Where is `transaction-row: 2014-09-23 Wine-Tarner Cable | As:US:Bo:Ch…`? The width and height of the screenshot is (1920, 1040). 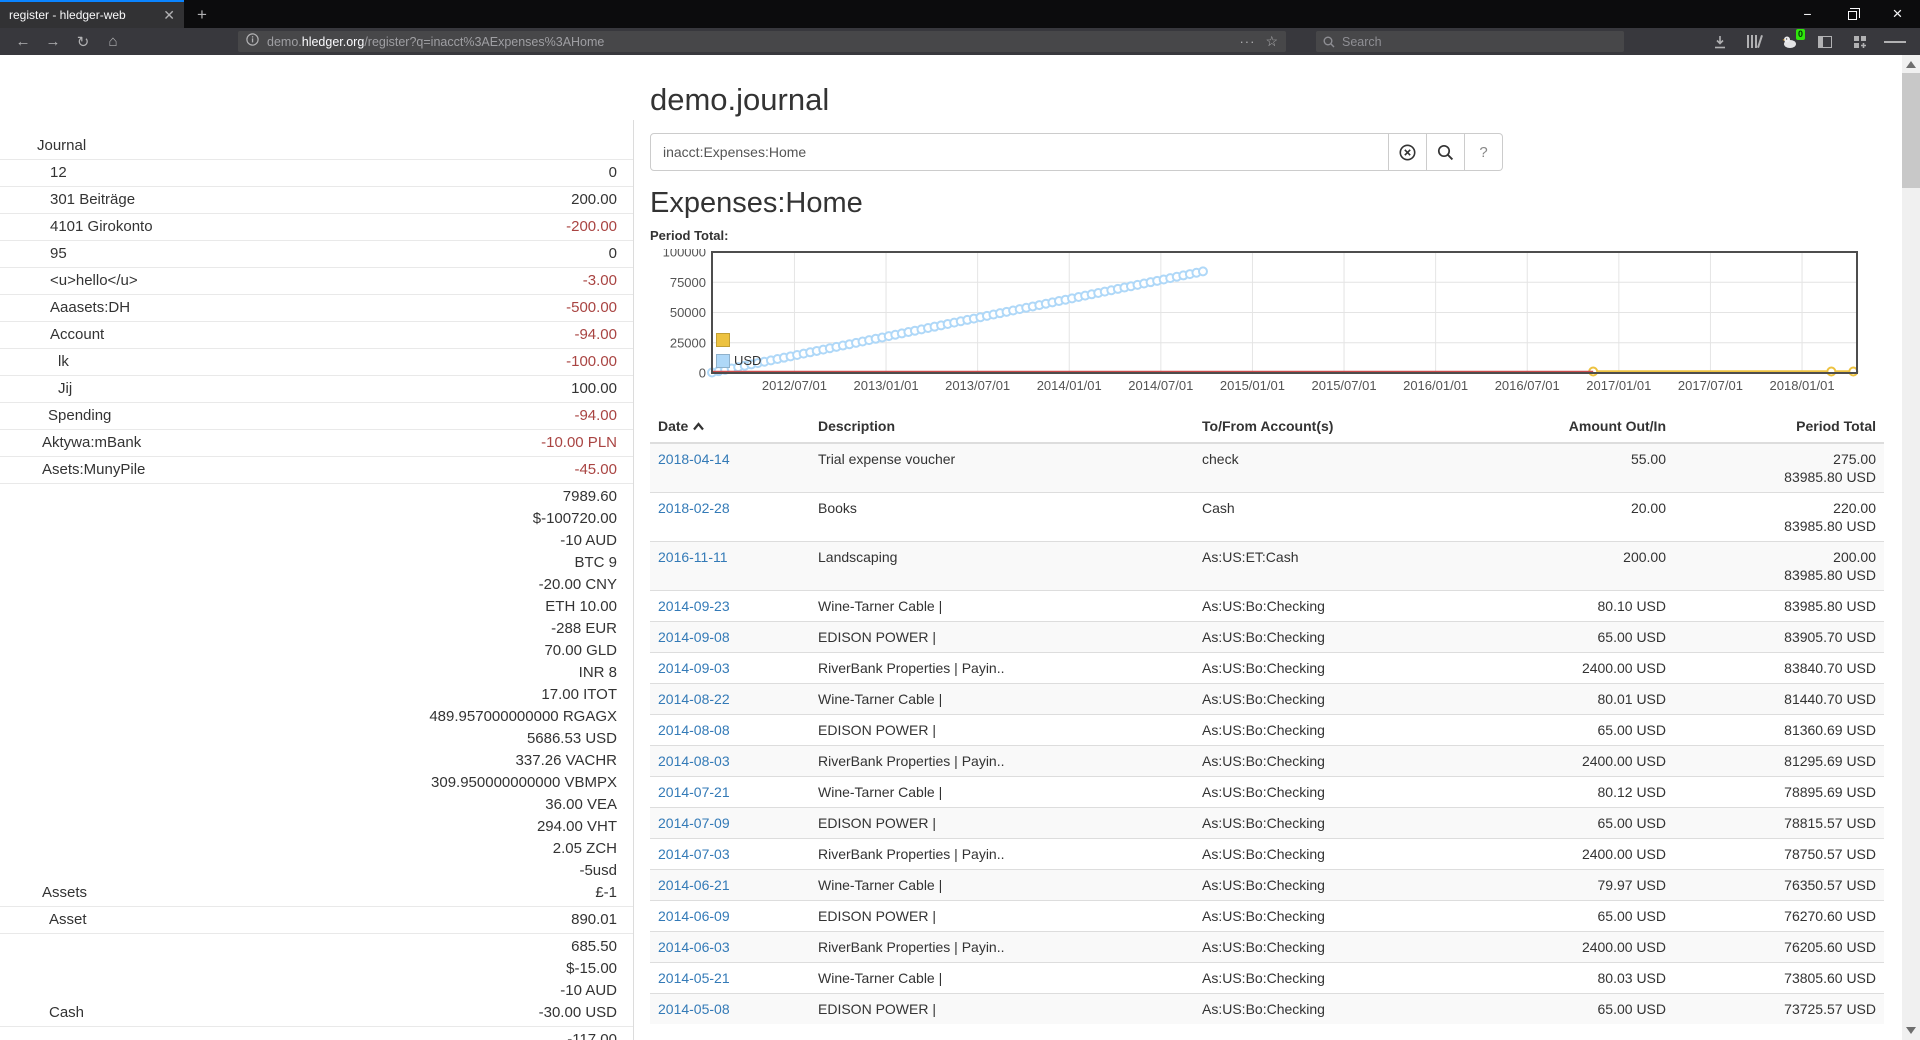 transaction-row: 2014-09-23 Wine-Tarner Cable | As:US:Bo:Ch… is located at coordinates (1267, 606).